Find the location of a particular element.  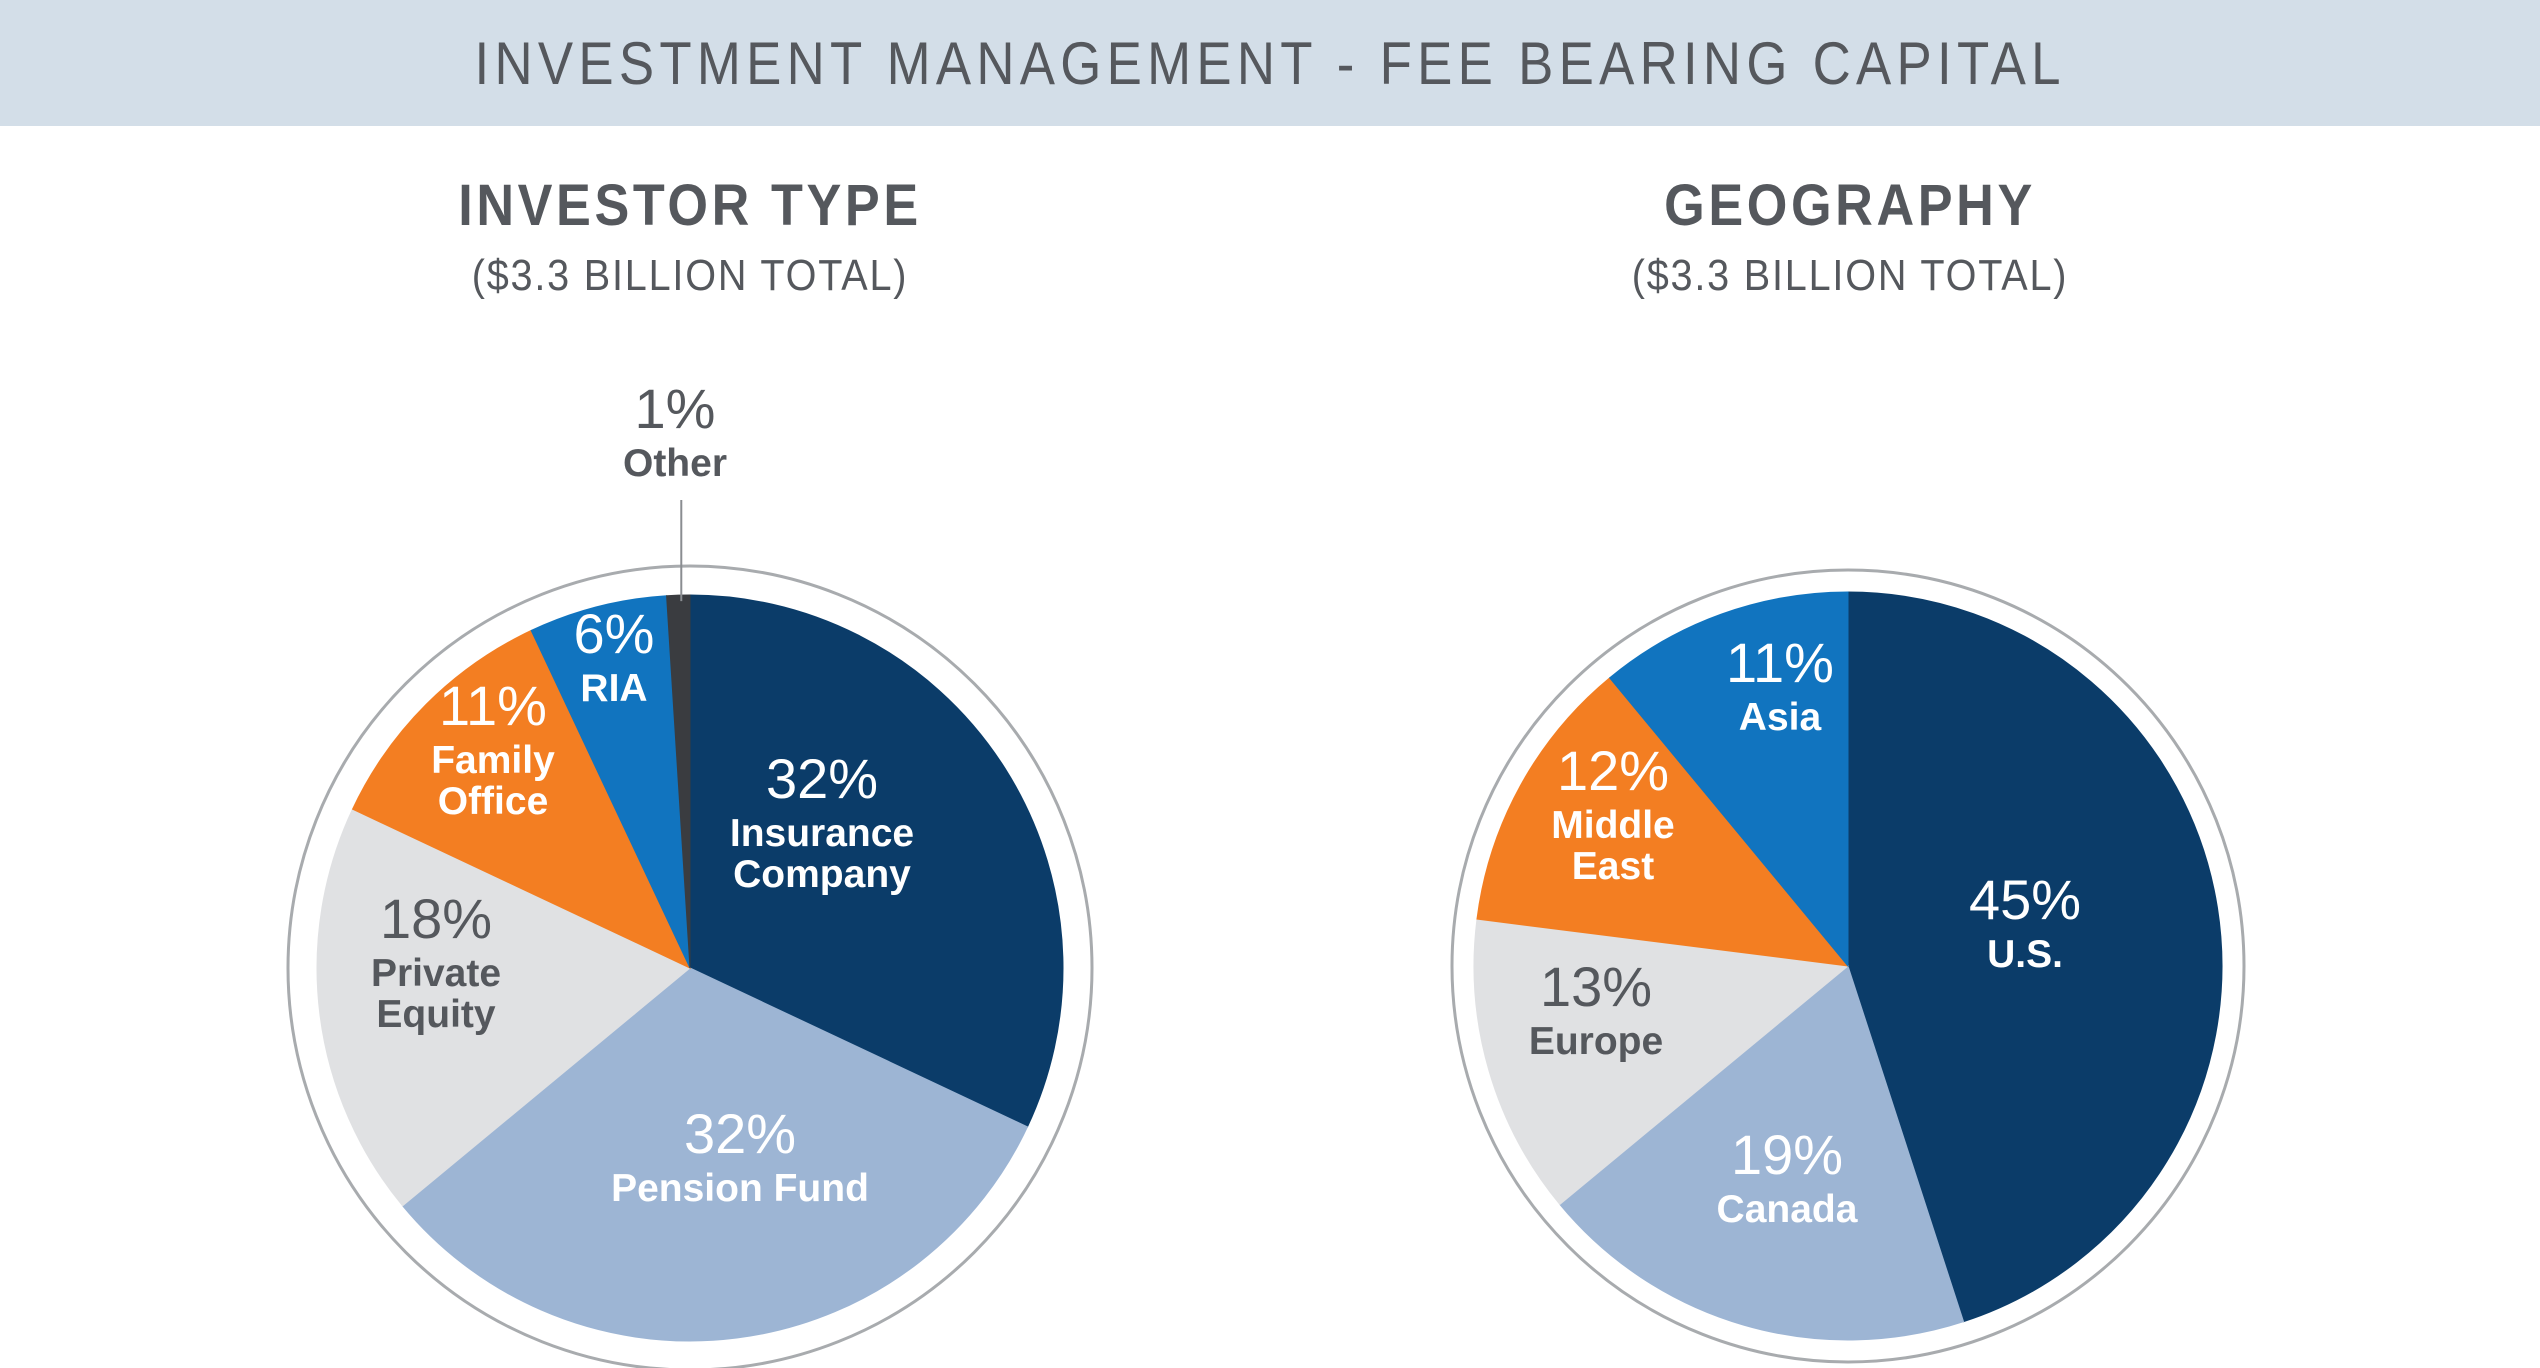

slice-percent-label: 12% is located at coordinates (1613, 770).